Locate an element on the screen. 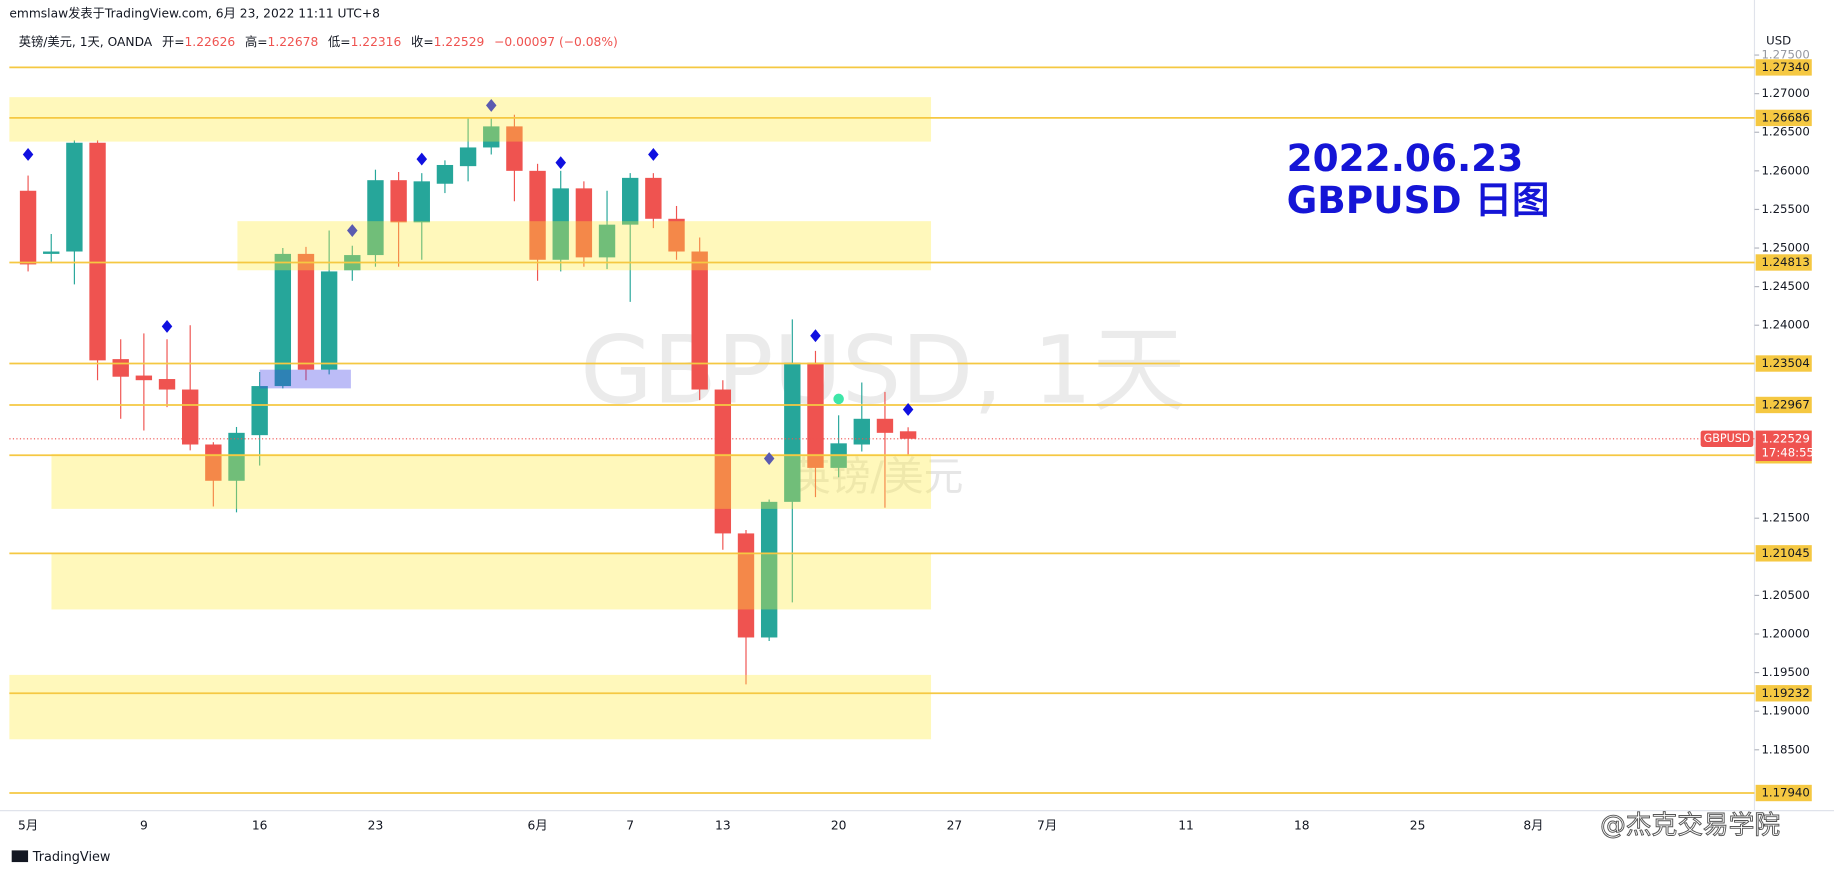  ohlc-label: 收= is located at coordinates (422, 42).